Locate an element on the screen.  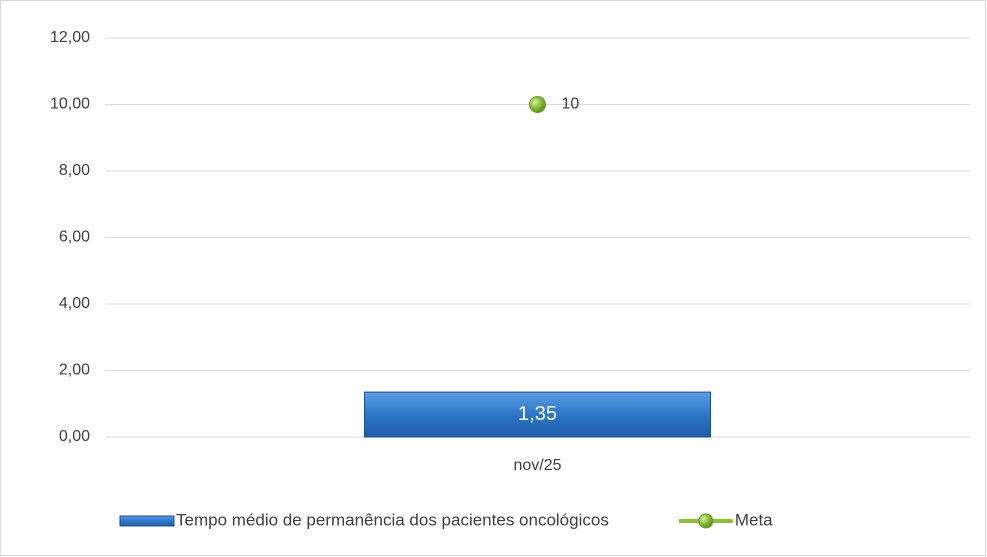
y-tick-label: 4,00 is located at coordinates (74, 303).